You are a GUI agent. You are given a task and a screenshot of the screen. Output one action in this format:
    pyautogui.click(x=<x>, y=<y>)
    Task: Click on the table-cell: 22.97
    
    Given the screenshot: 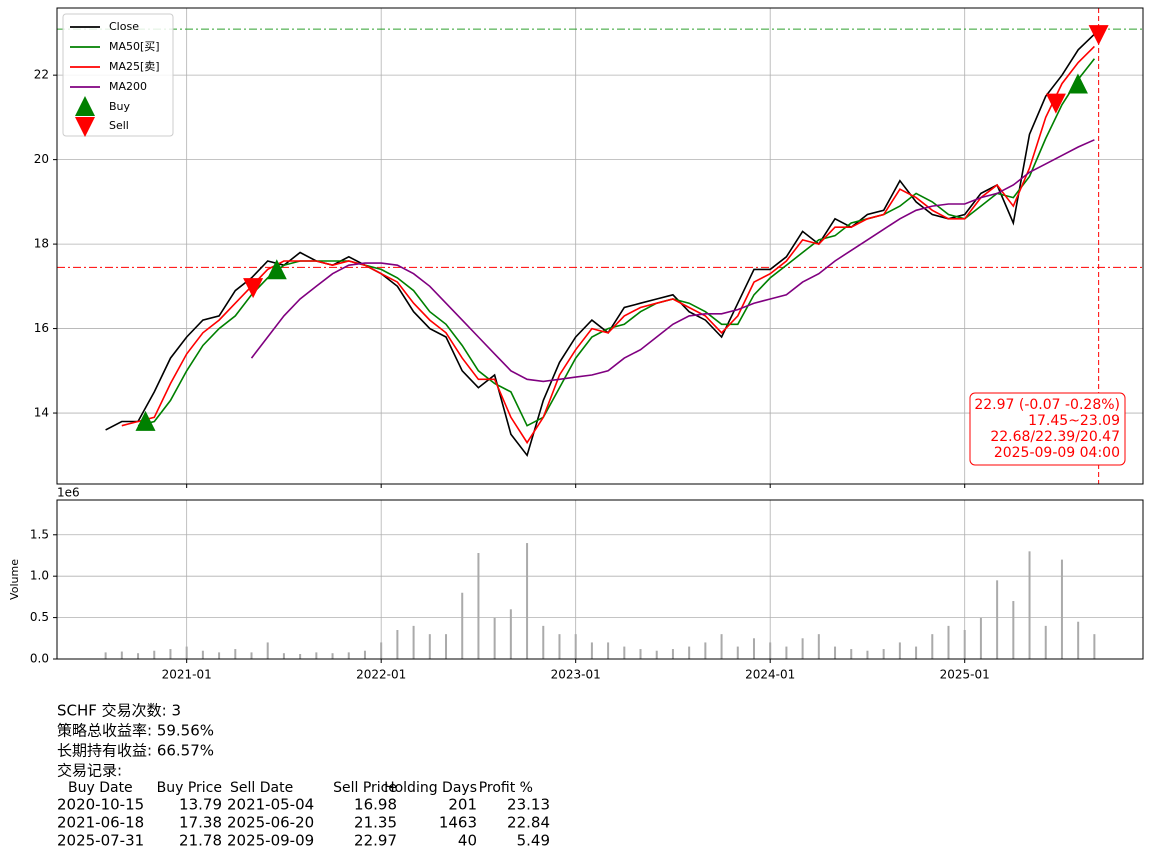 What is the action you would take?
    pyautogui.click(x=375, y=841)
    